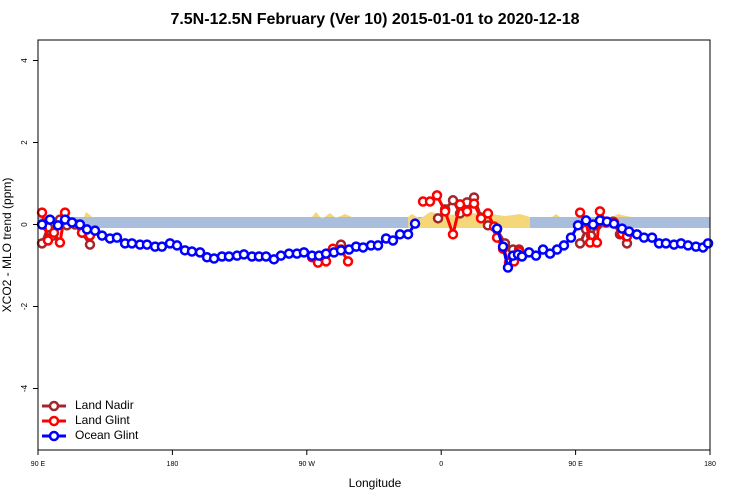 The height and width of the screenshot is (500, 750). I want to click on x-tick-label: 90 W, so click(307, 464).